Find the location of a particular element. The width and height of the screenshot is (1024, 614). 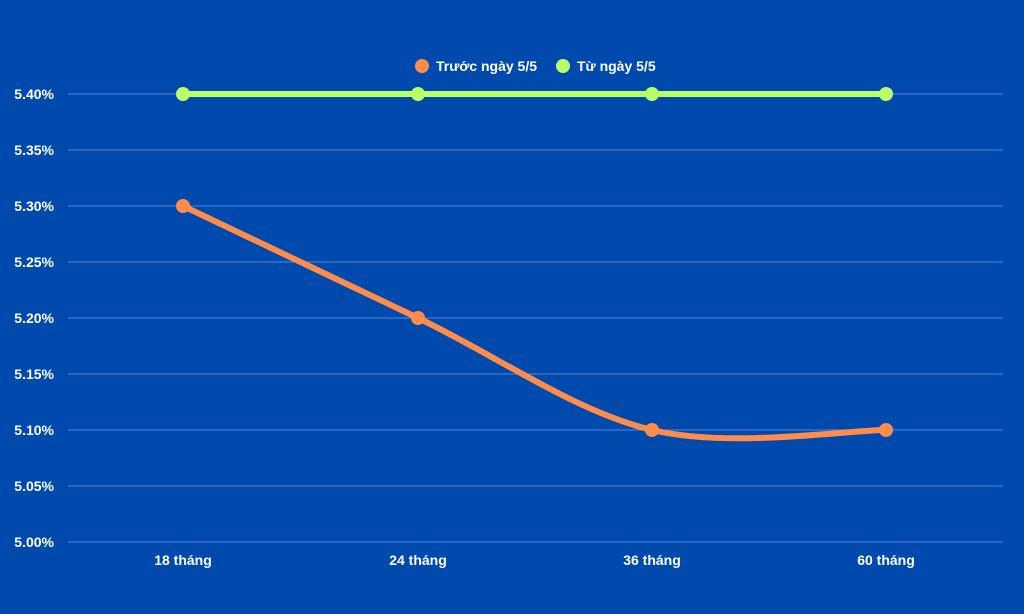

y-tick-label: 5.35% is located at coordinates (34, 150).